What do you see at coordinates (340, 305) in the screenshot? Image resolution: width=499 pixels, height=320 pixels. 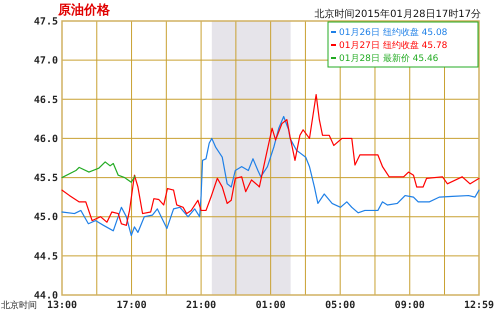 I see `x-tick-label: 05:00` at bounding box center [340, 305].